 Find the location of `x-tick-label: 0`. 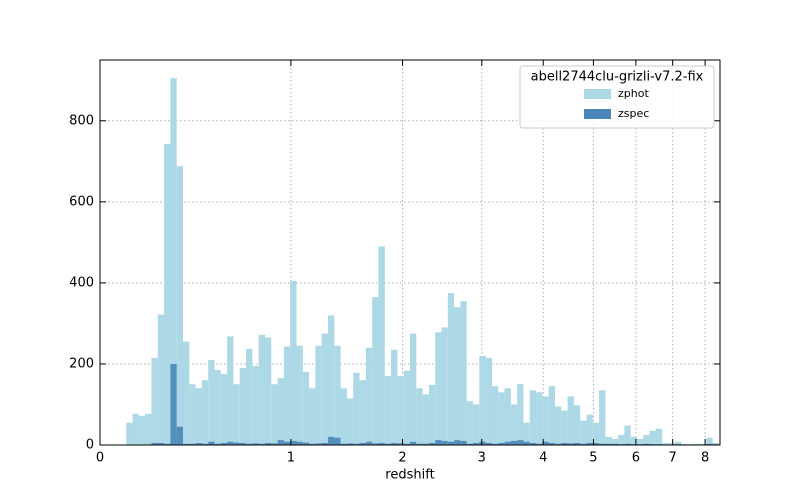

x-tick-label: 0 is located at coordinates (100, 458).